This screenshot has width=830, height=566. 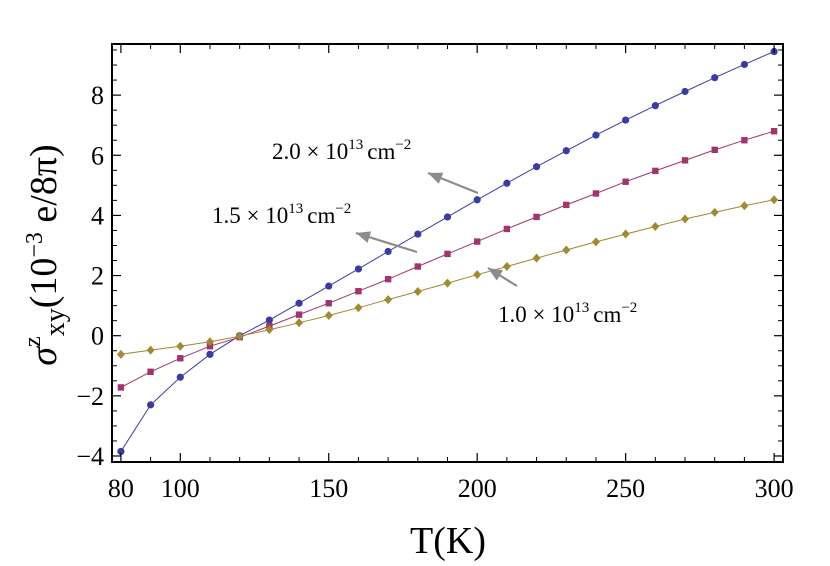 I want to click on x-tick-label: 300, so click(x=774, y=488).